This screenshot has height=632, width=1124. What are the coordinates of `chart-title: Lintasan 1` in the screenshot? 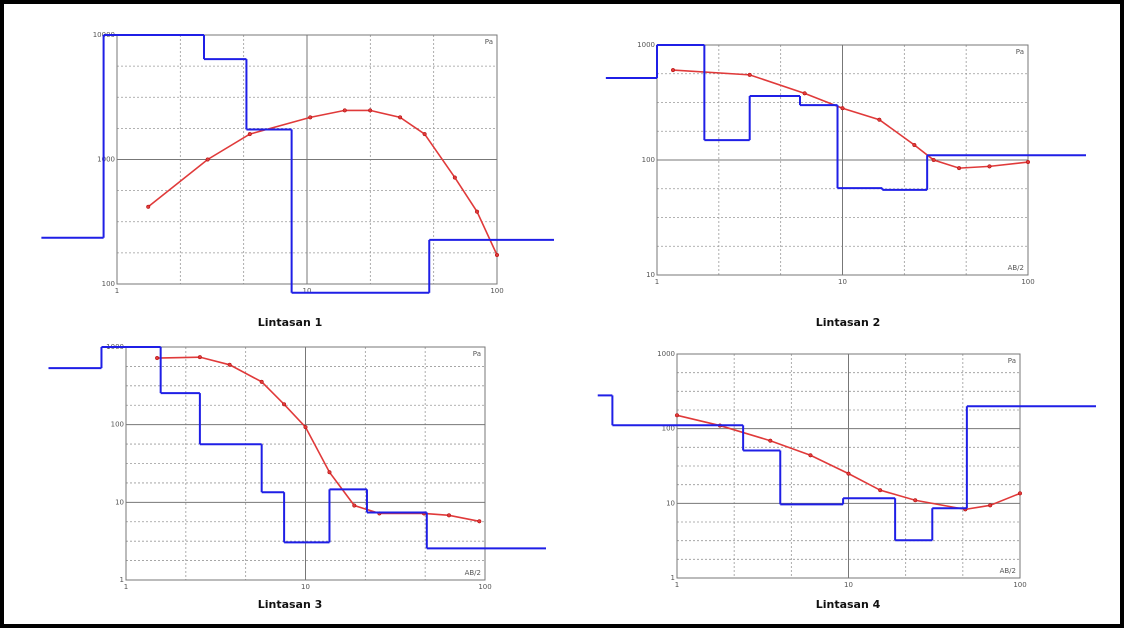 It's located at (290, 322).